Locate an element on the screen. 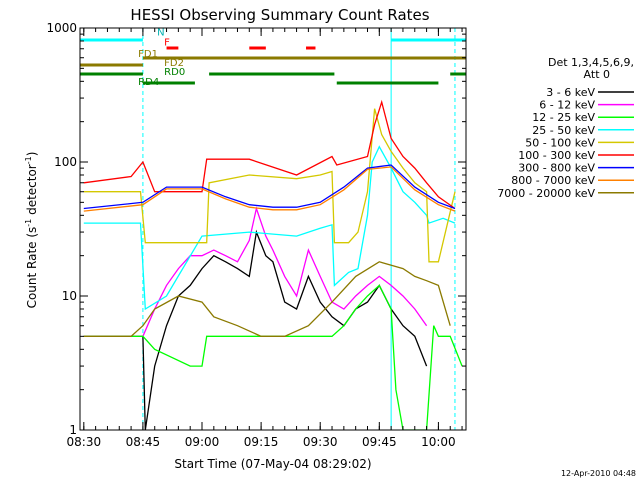 The width and height of the screenshot is (640, 485). chart-title: HESSI Observing Summary Count Rates is located at coordinates (279, 15).